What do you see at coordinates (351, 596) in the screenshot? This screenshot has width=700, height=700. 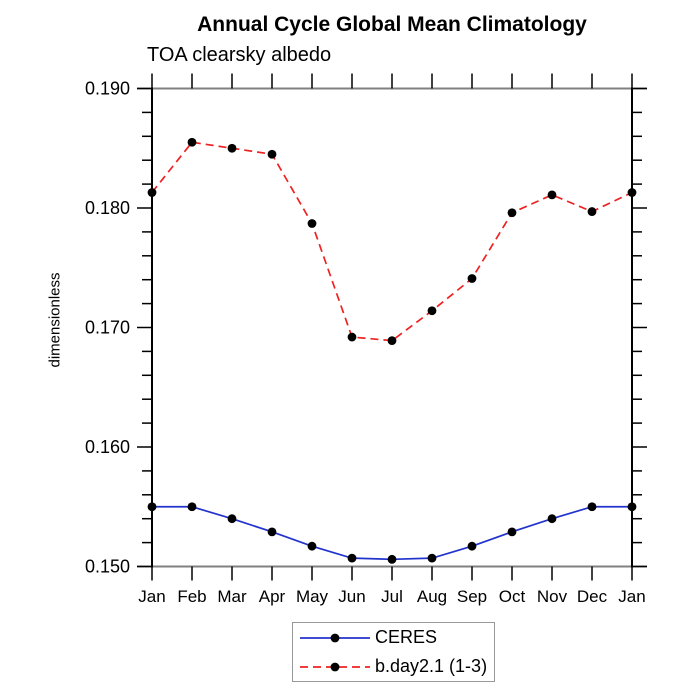 I see `x-tick-label: Jun` at bounding box center [351, 596].